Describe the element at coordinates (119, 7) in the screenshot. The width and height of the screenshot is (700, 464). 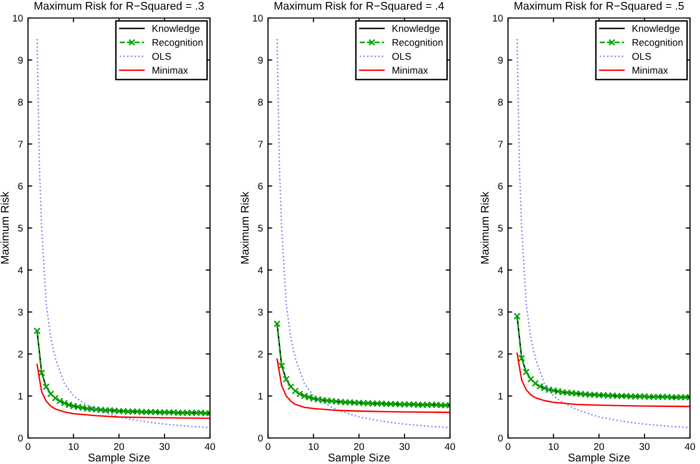
I see `chart-title: Maximum Risk for R−Squared = .3` at that location.